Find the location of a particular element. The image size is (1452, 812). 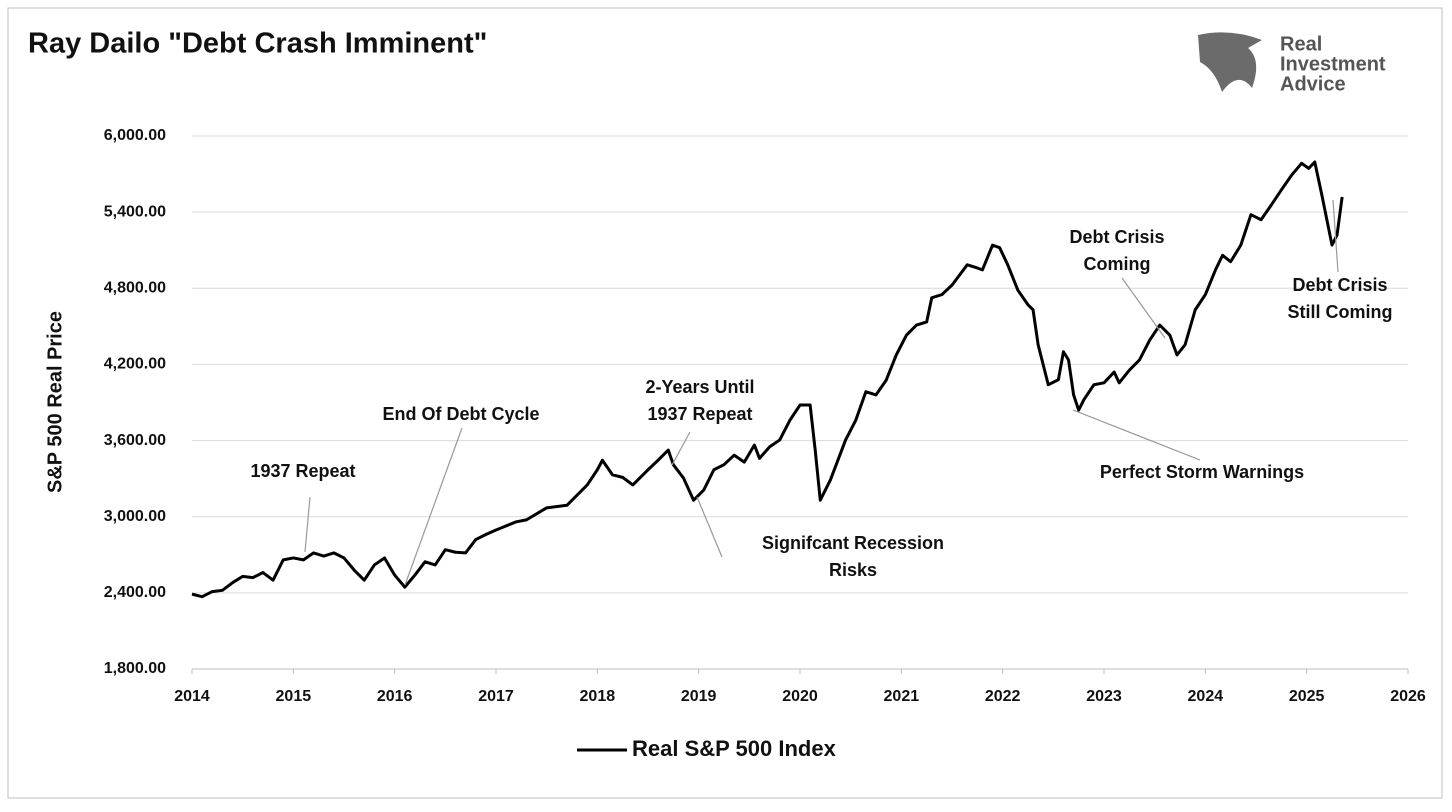

annotation: Coming is located at coordinates (1117, 264).